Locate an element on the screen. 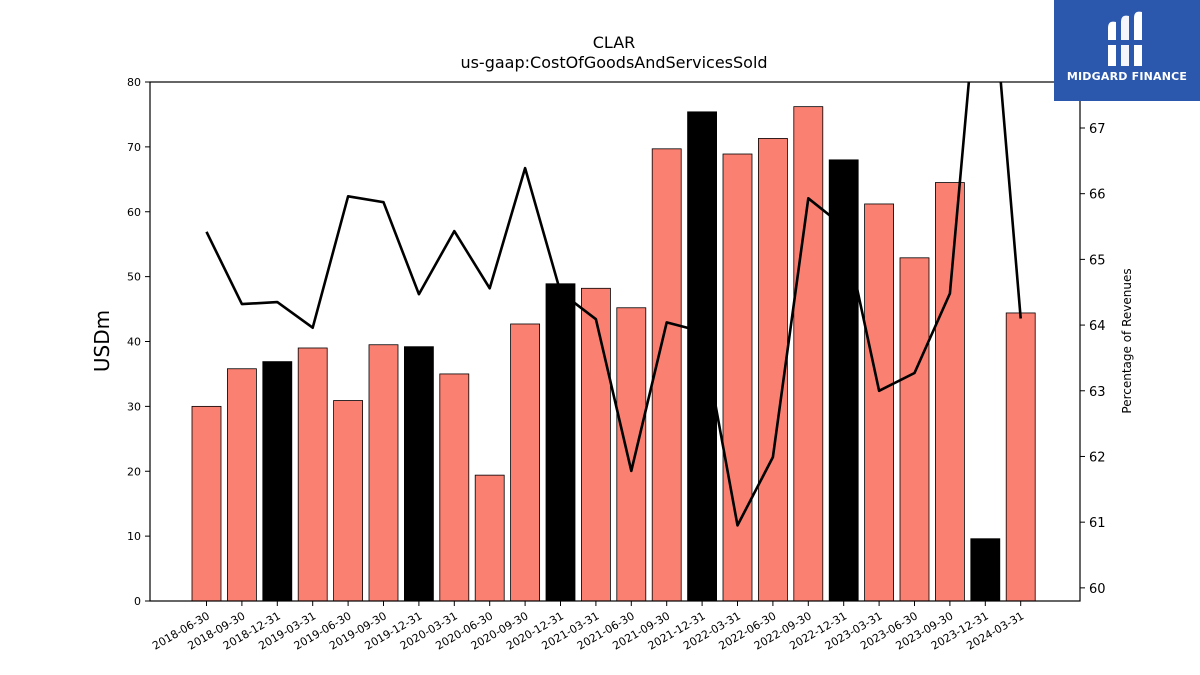 Image resolution: width=1200 pixels, height=675 pixels. y-tick-label: 0 is located at coordinates (137, 601).